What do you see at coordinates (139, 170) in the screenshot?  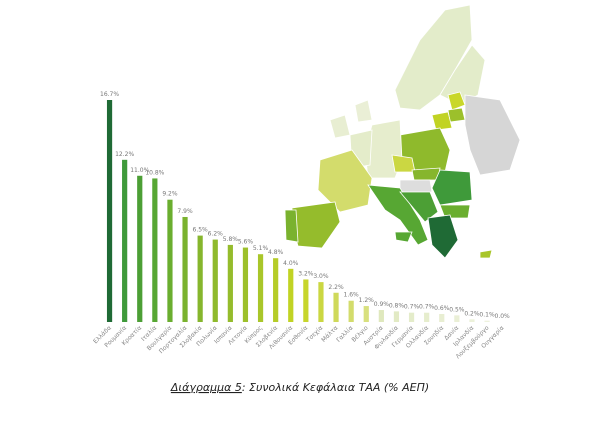 I see `value-label: 11.0%` at bounding box center [139, 170].